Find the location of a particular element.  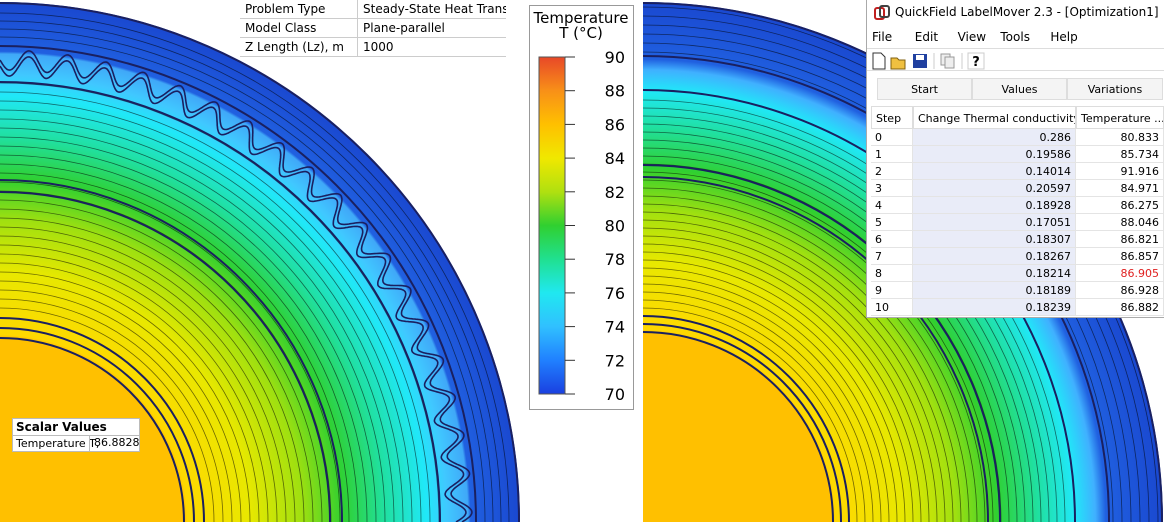

grid-cell: 0.18189 is located at coordinates (994, 290).